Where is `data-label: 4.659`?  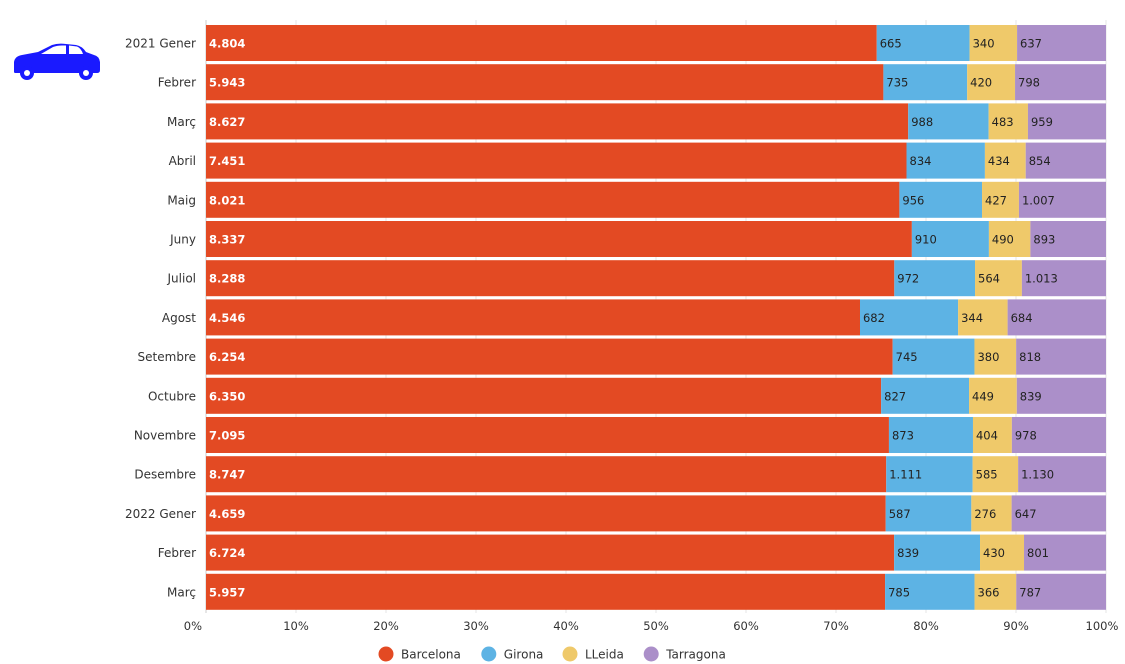
data-label: 4.659 is located at coordinates (227, 514).